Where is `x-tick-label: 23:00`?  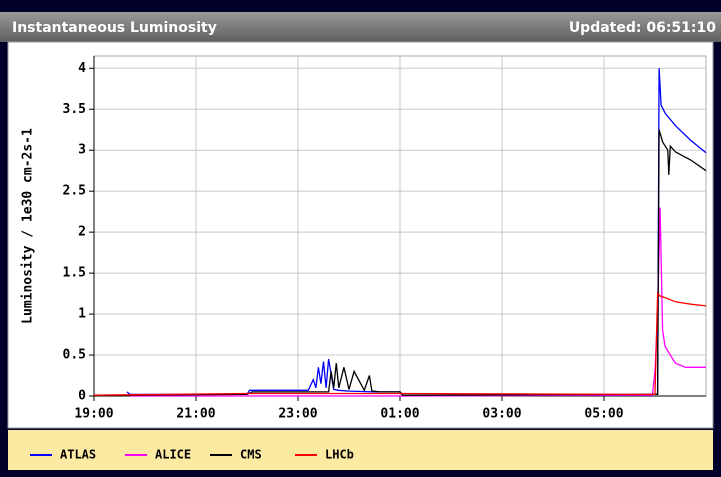
x-tick-label: 23:00 is located at coordinates (297, 414).